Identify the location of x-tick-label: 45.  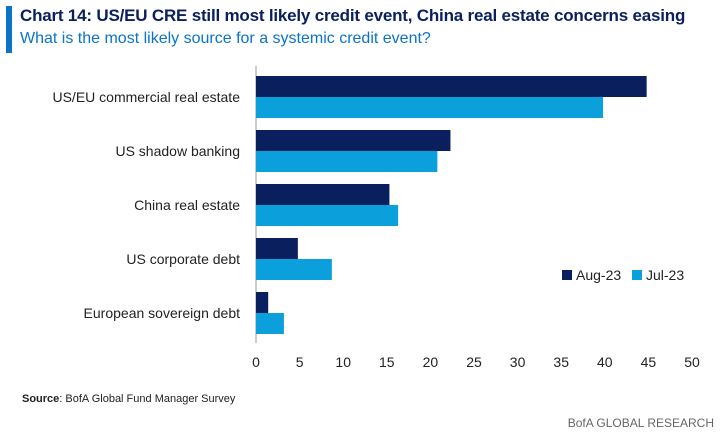
(649, 362).